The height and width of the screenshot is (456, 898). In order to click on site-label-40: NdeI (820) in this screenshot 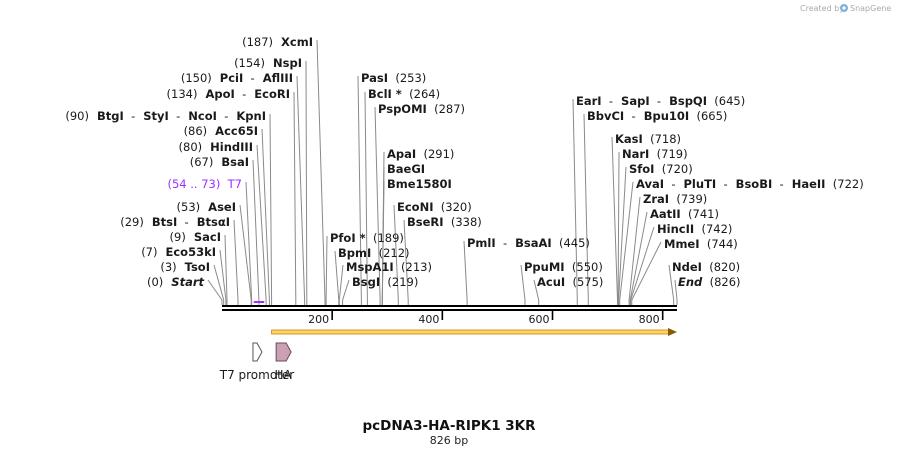, I will do `click(706, 267)`.